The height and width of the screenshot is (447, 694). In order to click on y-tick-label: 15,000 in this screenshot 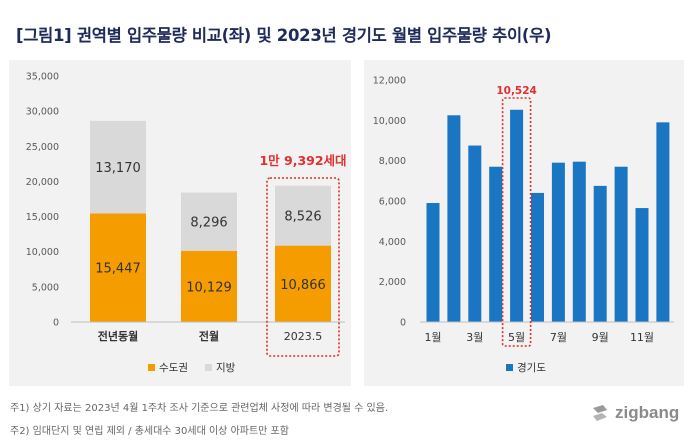, I will do `click(42, 217)`.